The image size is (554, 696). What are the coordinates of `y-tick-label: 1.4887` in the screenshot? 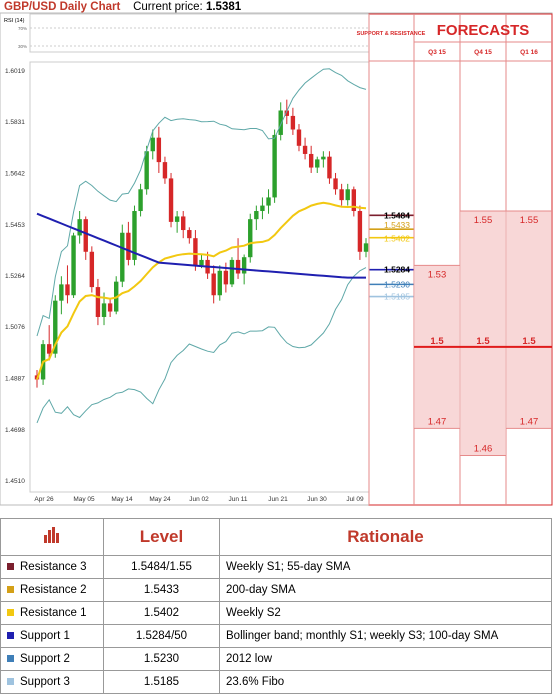 It's located at (15, 379).